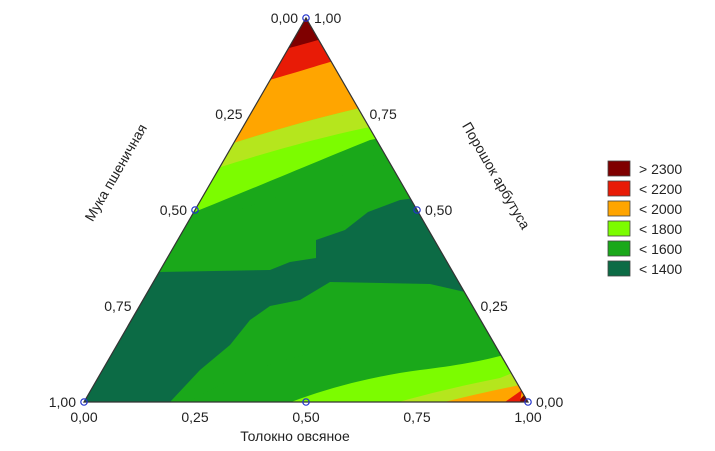 This screenshot has height=451, width=715. Describe the element at coordinates (527, 417) in the screenshot. I see `bottom-tick-label: 1,00` at that location.